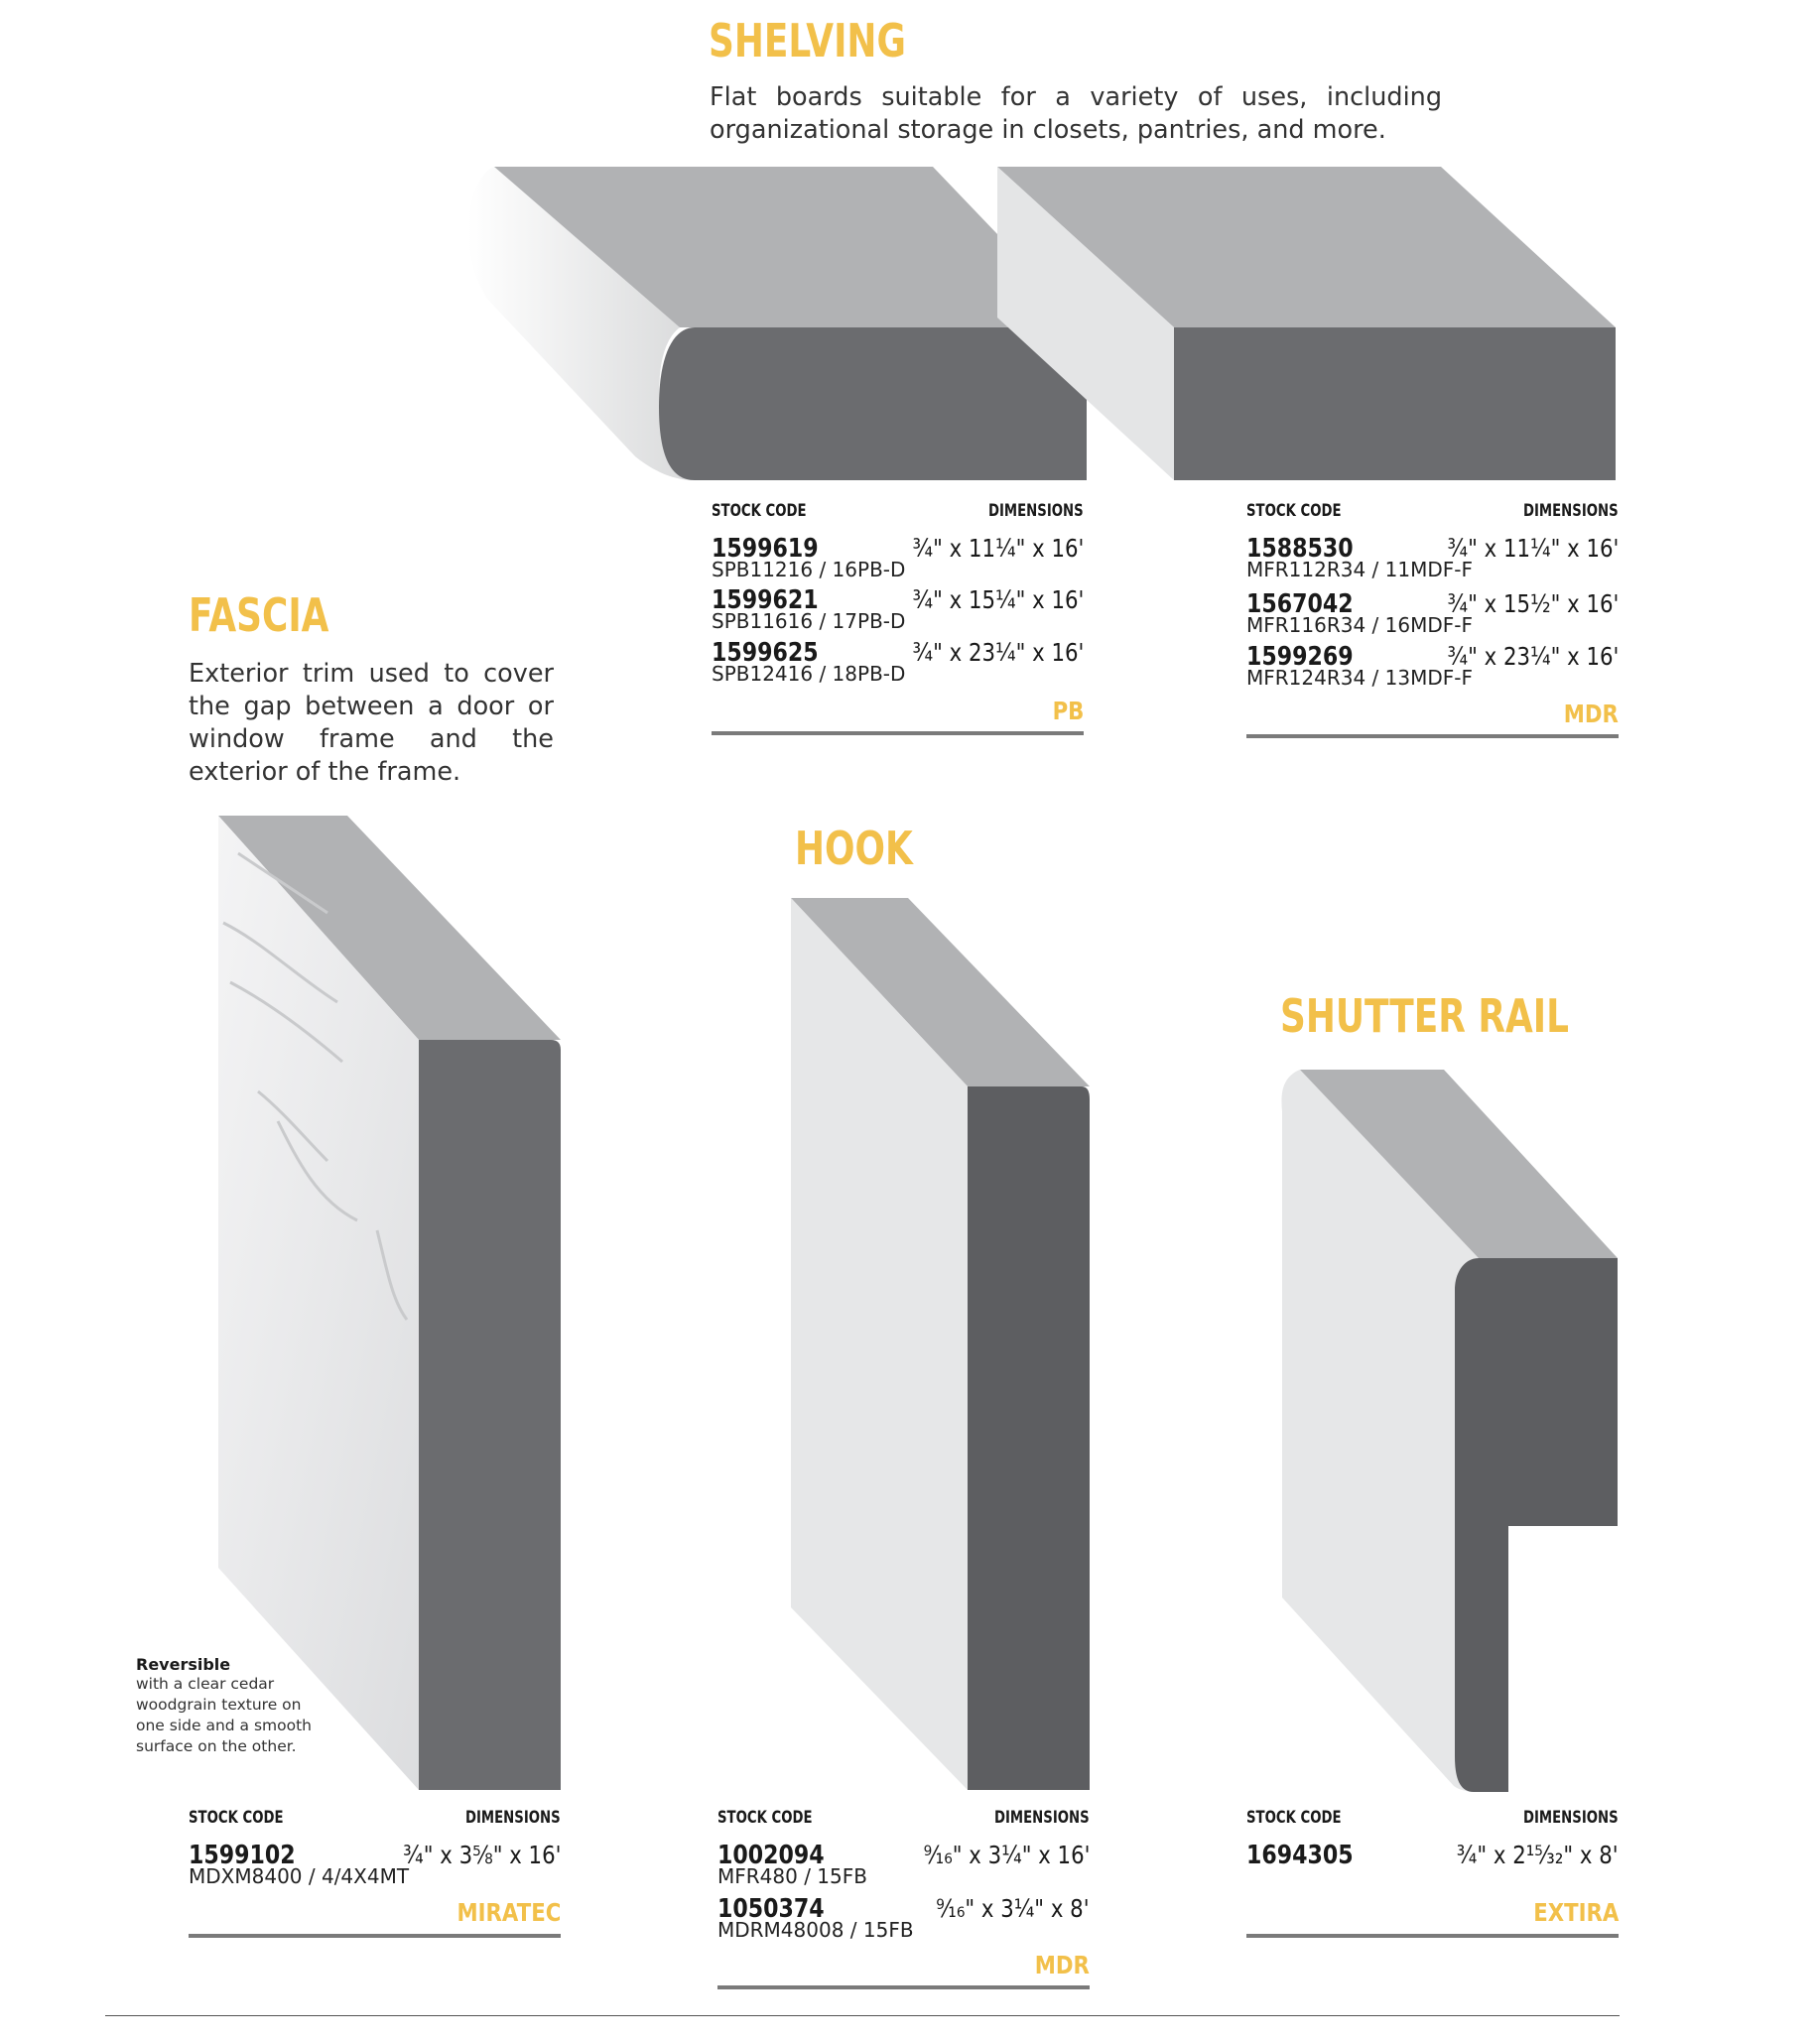 The image size is (1820, 2041). I want to click on stock-code: 1599269, so click(1300, 657).